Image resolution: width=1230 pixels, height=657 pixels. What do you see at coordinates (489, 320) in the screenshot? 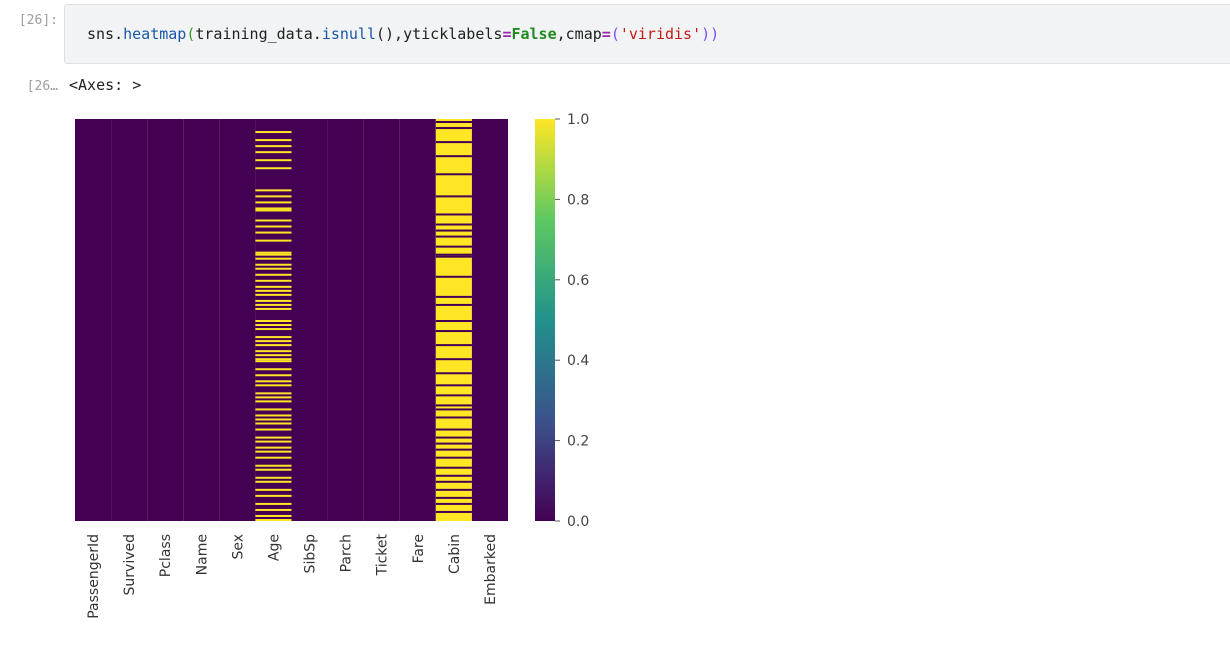
I see `heatmap-column-embarked` at bounding box center [489, 320].